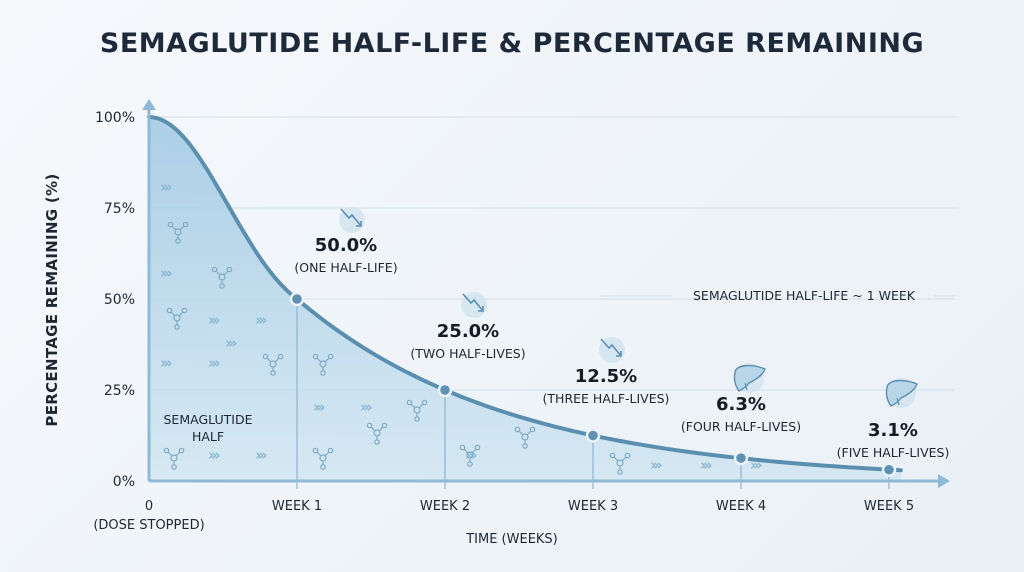 The image size is (1024, 572). I want to click on x-tick-label: WEEK 5, so click(889, 506).